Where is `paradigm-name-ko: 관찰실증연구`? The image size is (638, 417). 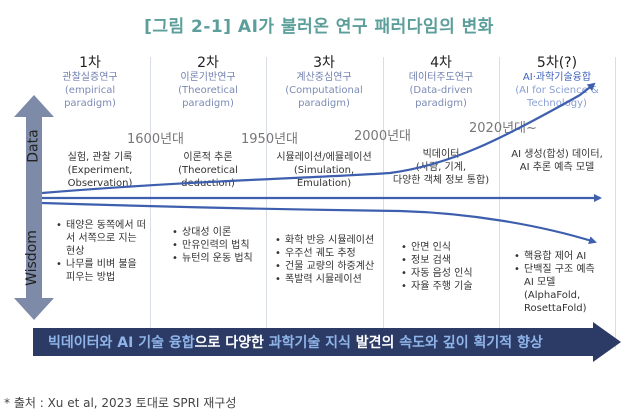 paradigm-name-ko: 관찰실증연구 is located at coordinates (90, 77).